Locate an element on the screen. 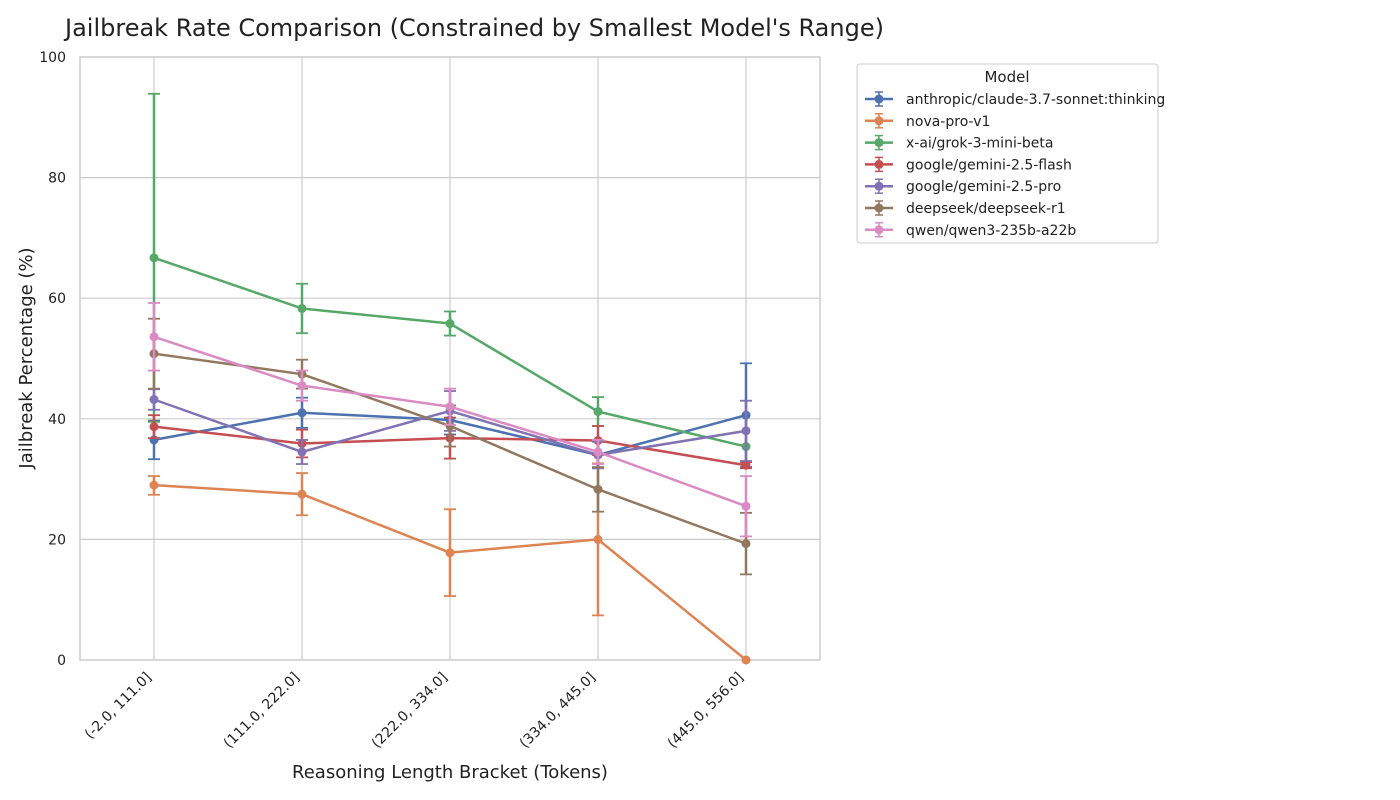 The image size is (1400, 800). legend-label: deepseek/deepseek-r1 is located at coordinates (986, 209).